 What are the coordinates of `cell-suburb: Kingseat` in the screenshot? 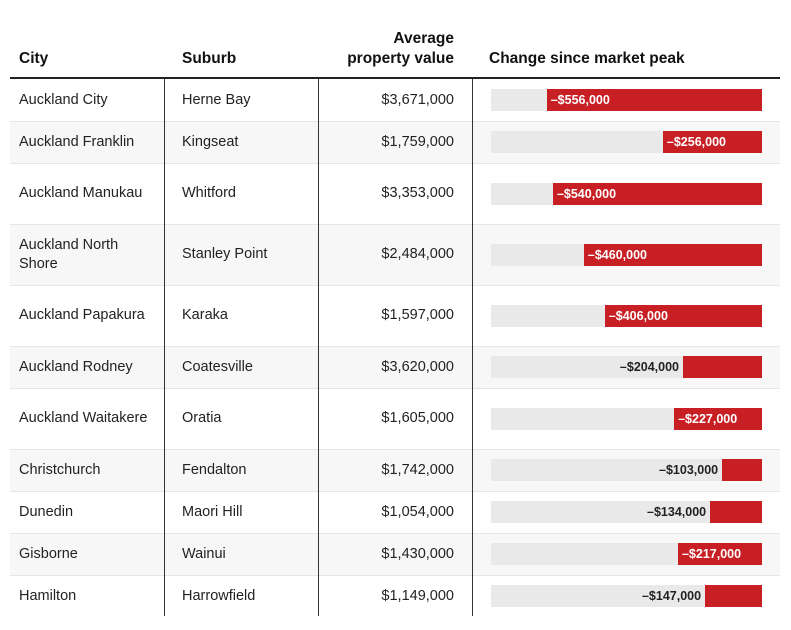 It's located at (210, 141).